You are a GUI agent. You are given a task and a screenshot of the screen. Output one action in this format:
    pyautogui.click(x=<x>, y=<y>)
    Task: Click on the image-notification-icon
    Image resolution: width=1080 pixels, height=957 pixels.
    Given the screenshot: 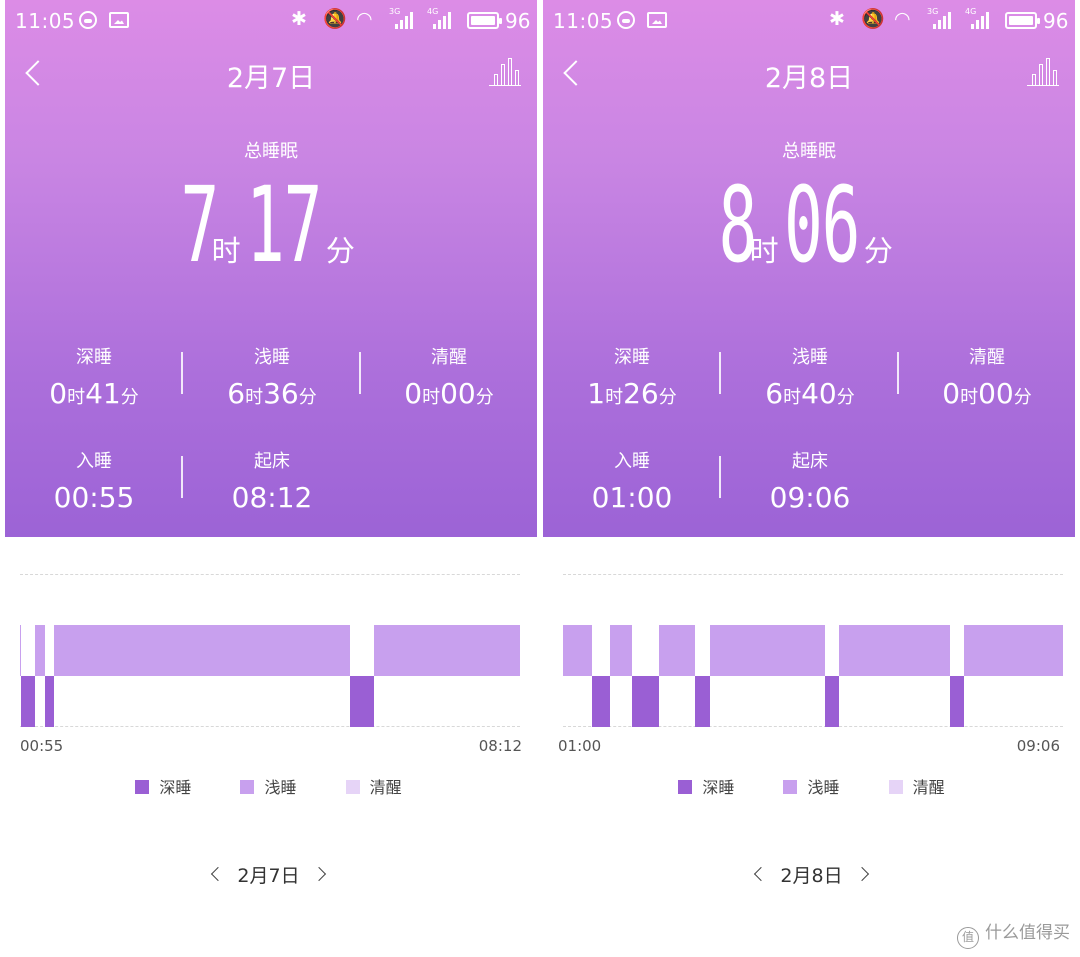 What is the action you would take?
    pyautogui.click(x=119, y=20)
    